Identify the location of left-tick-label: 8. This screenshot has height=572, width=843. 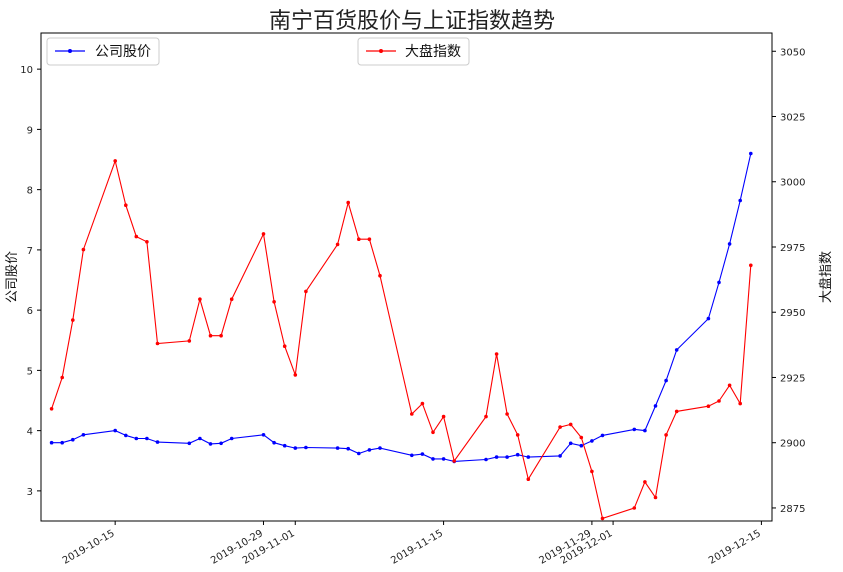
(30, 191).